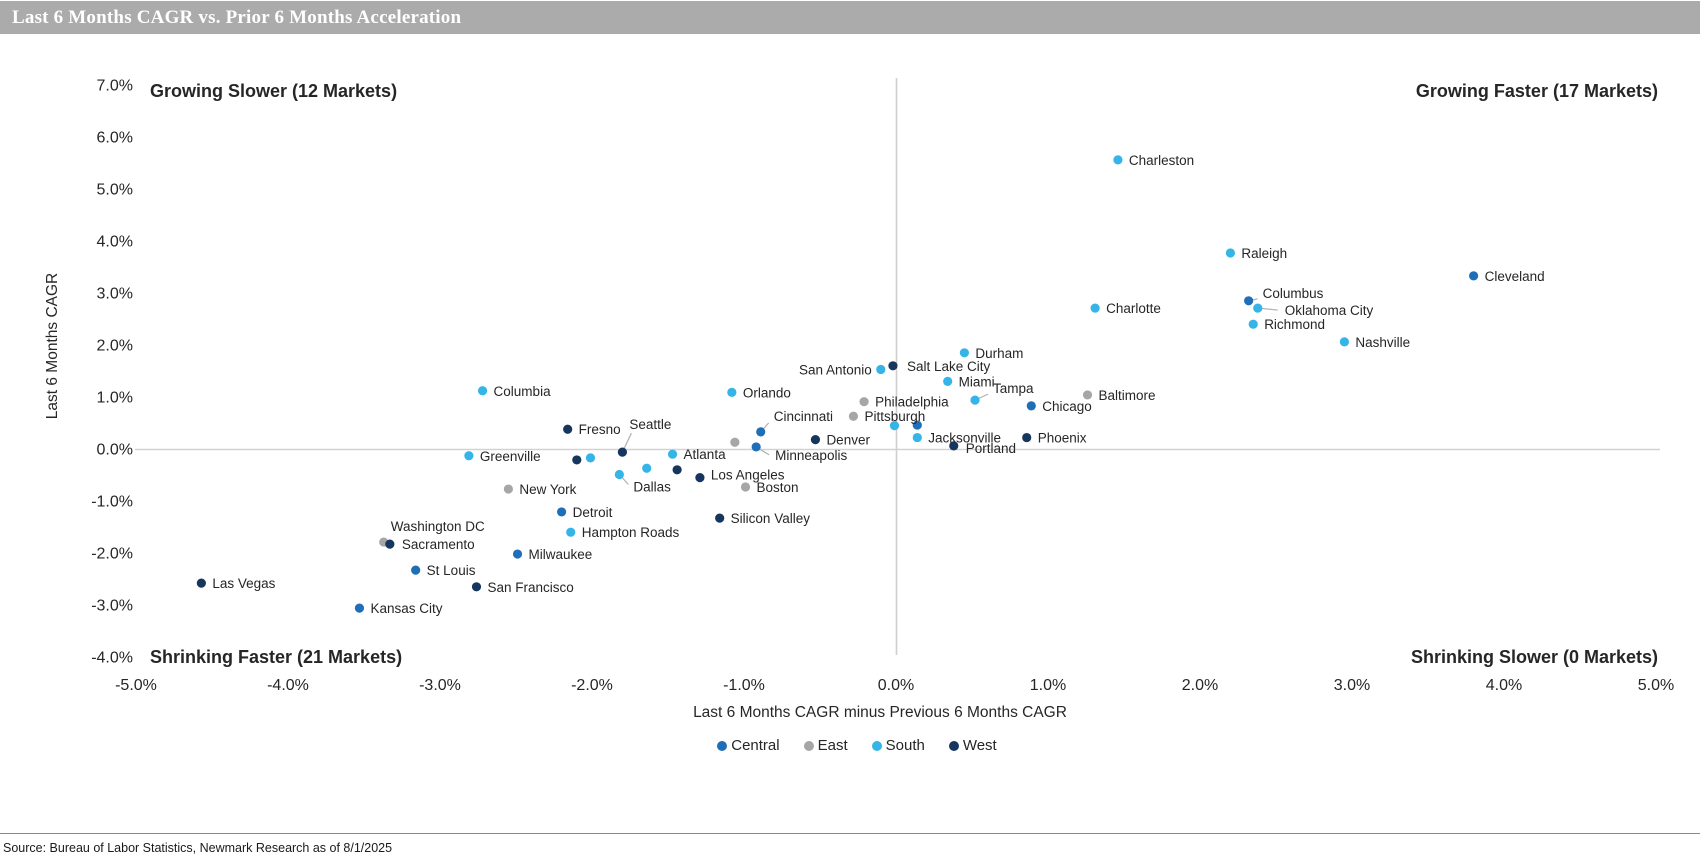 The width and height of the screenshot is (1700, 868). I want to click on quadrant-label-shrinking-faster: Shrinking Faster (21 Markets), so click(276, 657).